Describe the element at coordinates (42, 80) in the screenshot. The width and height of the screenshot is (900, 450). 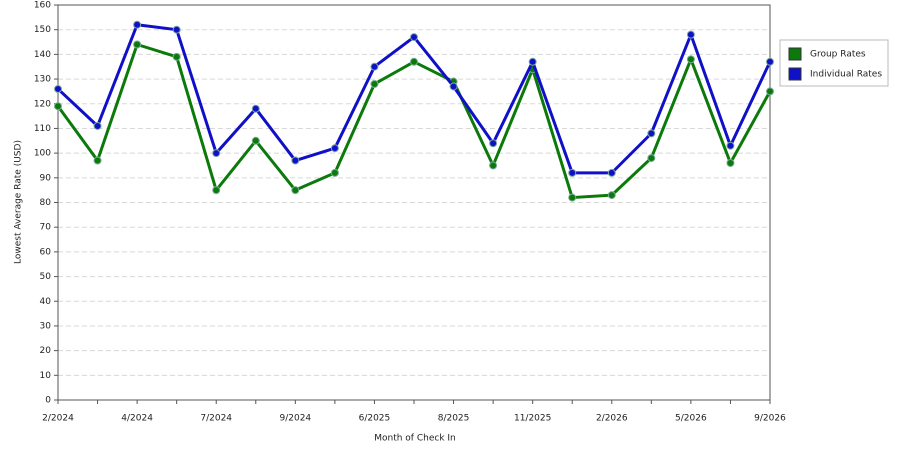
I see `y-tick-label: 130` at that location.